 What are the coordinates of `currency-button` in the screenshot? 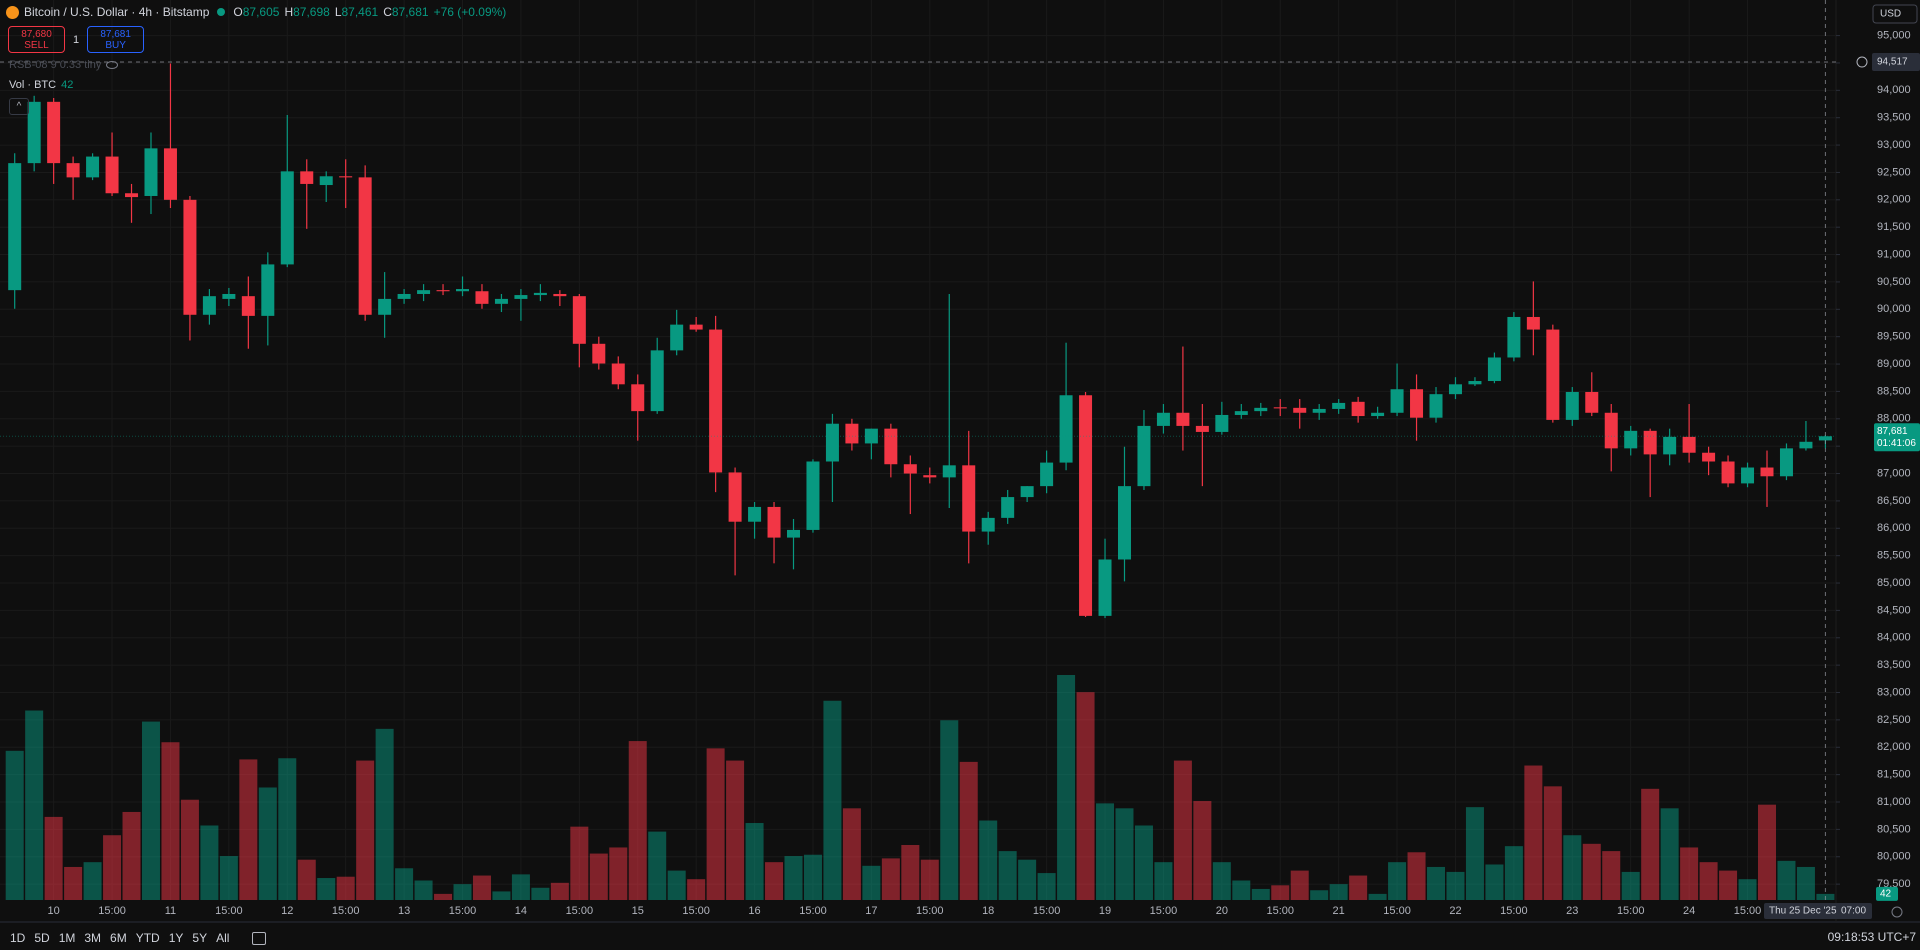 It's located at (1895, 14).